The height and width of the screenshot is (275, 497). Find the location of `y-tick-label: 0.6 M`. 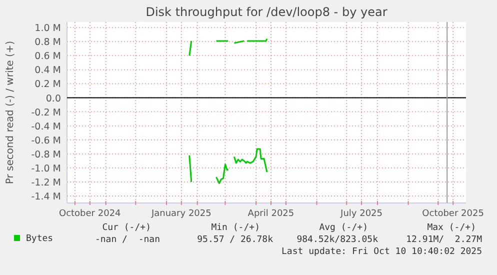

y-tick-label: 0.6 M is located at coordinates (47, 56).